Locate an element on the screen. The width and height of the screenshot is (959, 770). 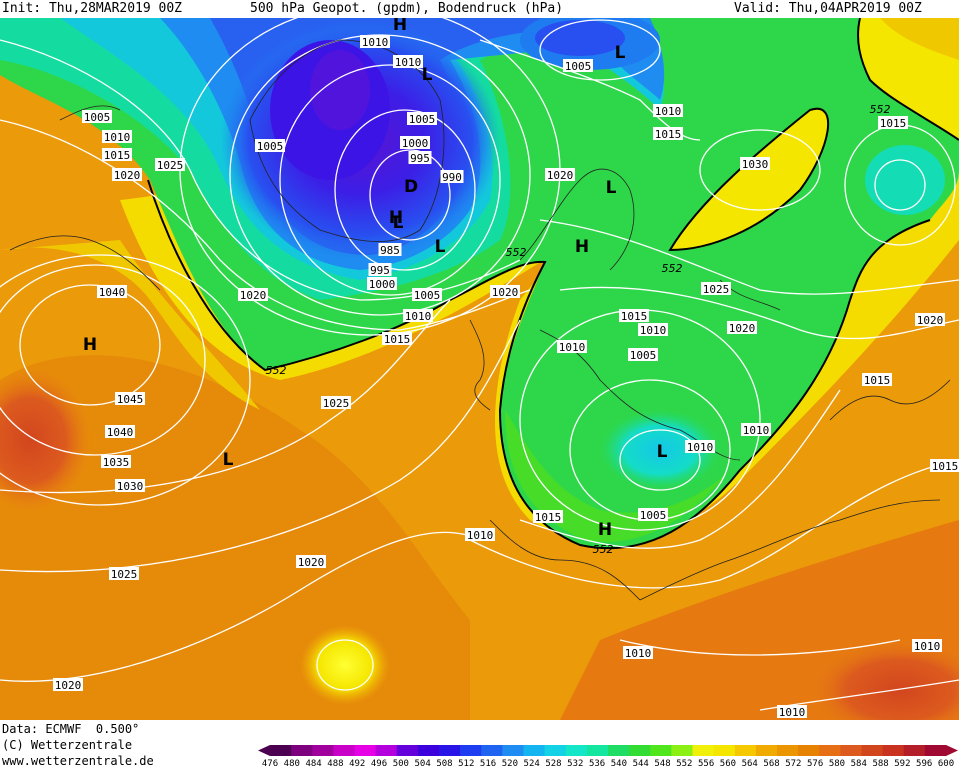
isobar-label: 990 is located at coordinates (452, 177).